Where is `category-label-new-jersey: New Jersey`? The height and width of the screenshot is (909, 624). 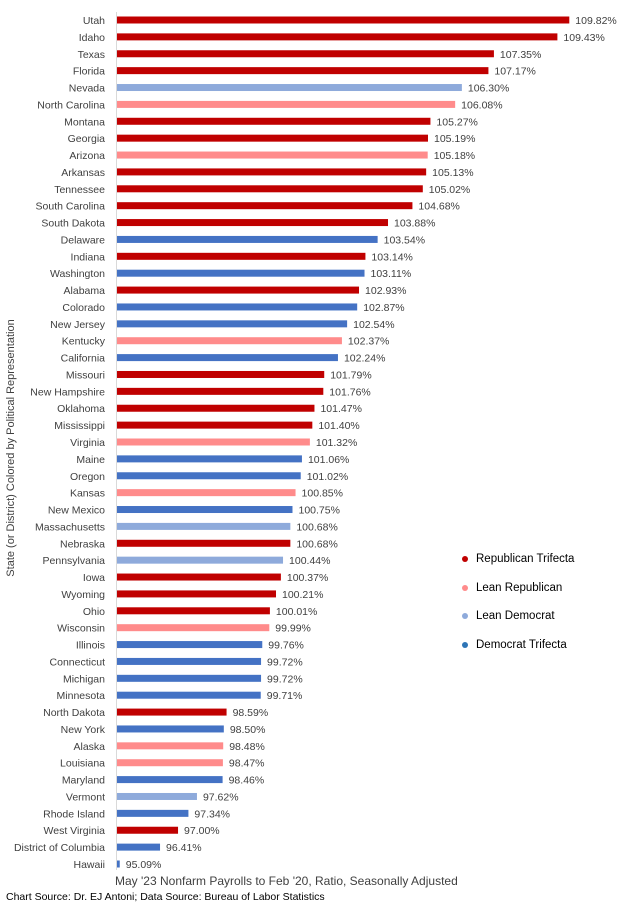
category-label-new-jersey: New Jersey is located at coordinates (78, 325).